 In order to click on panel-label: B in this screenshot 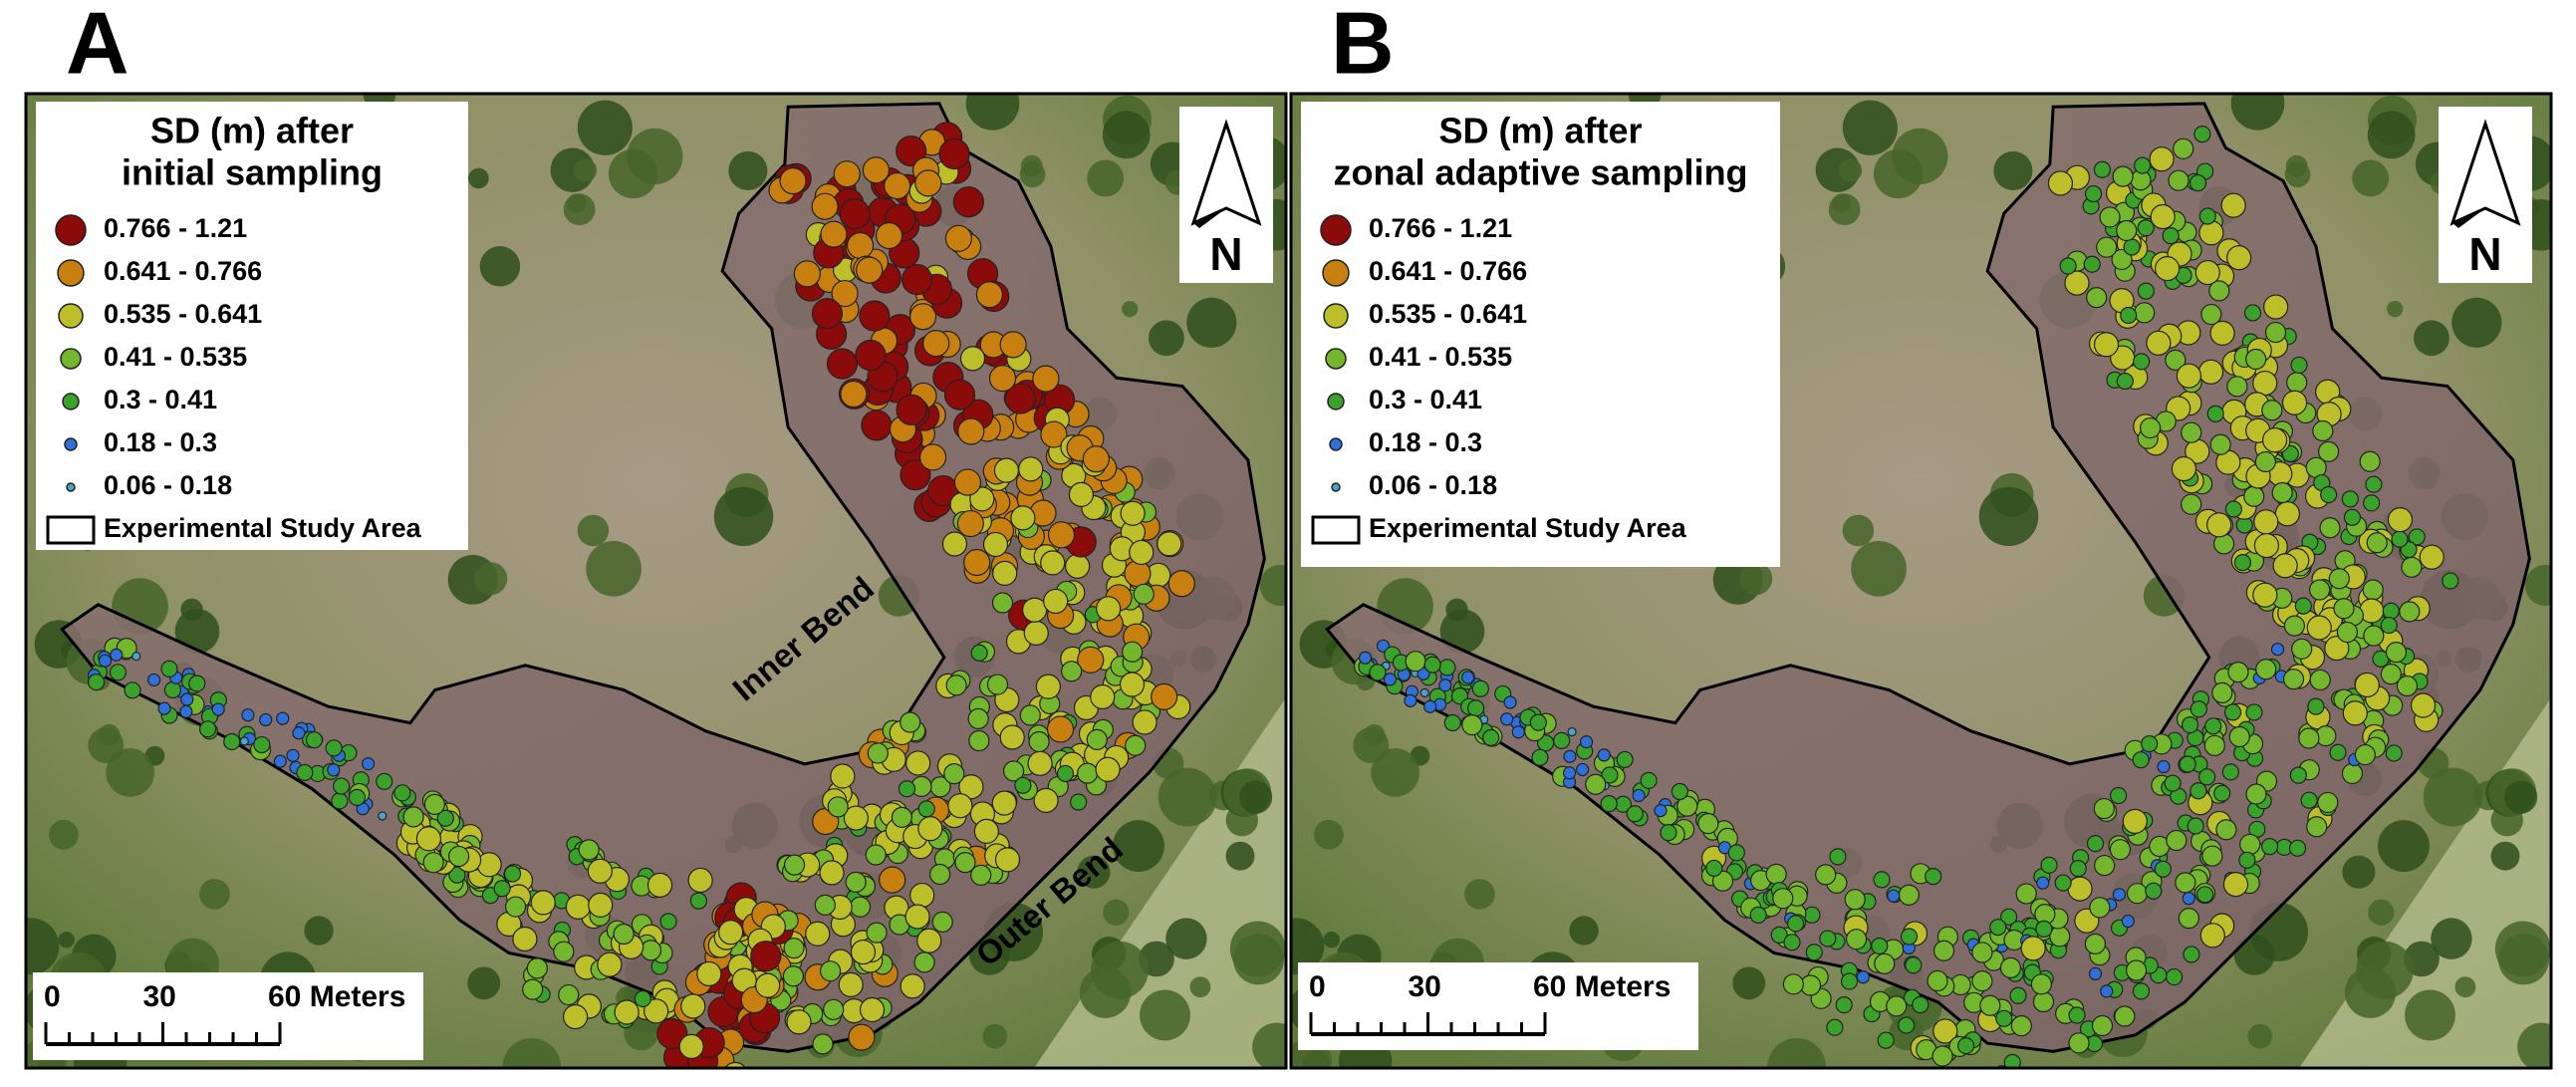, I will do `click(1363, 46)`.